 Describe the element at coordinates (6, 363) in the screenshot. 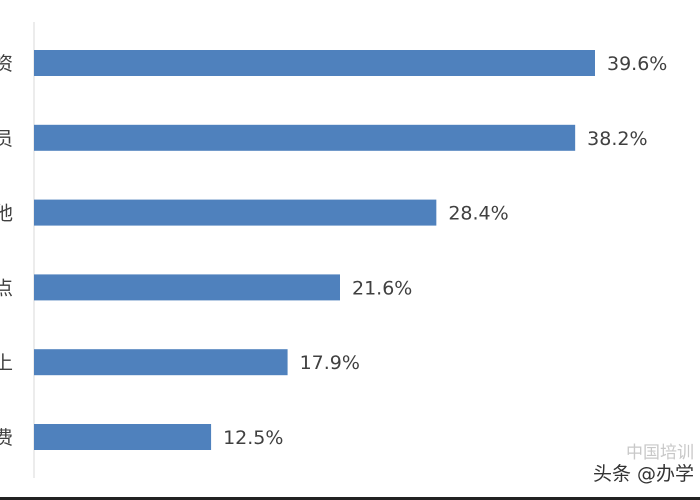

I see `category-label-4: 上` at that location.